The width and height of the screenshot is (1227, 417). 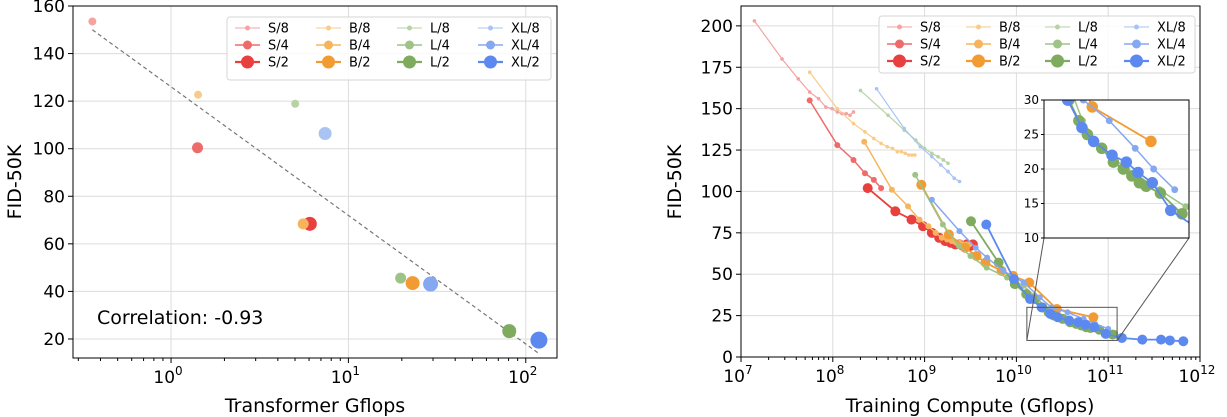 I want to click on left-legend-label-l-8: L/8, so click(x=440, y=29).